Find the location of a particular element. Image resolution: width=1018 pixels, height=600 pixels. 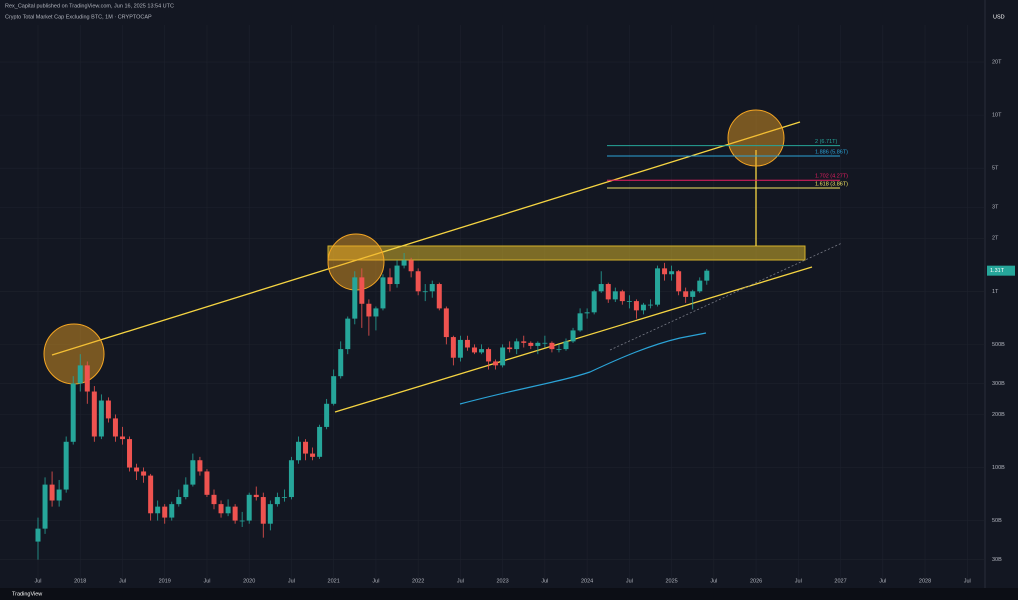

x-tick-label: 2019 is located at coordinates (165, 581).